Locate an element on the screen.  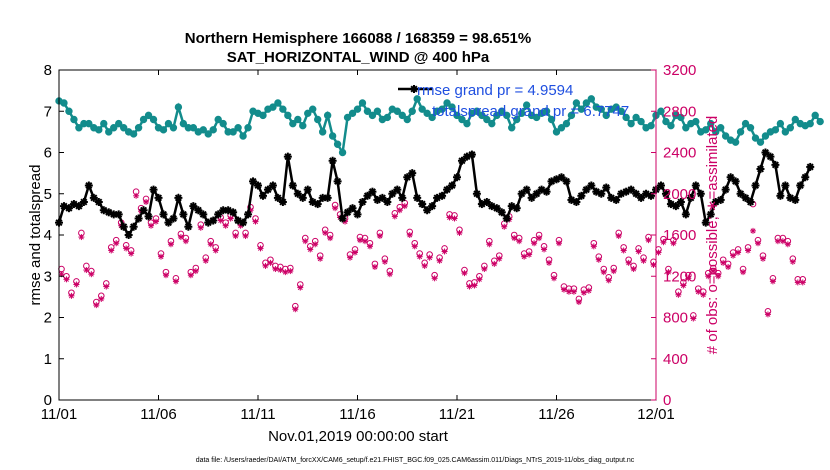
y-right-tick-label: 400 is located at coordinates (675, 359).